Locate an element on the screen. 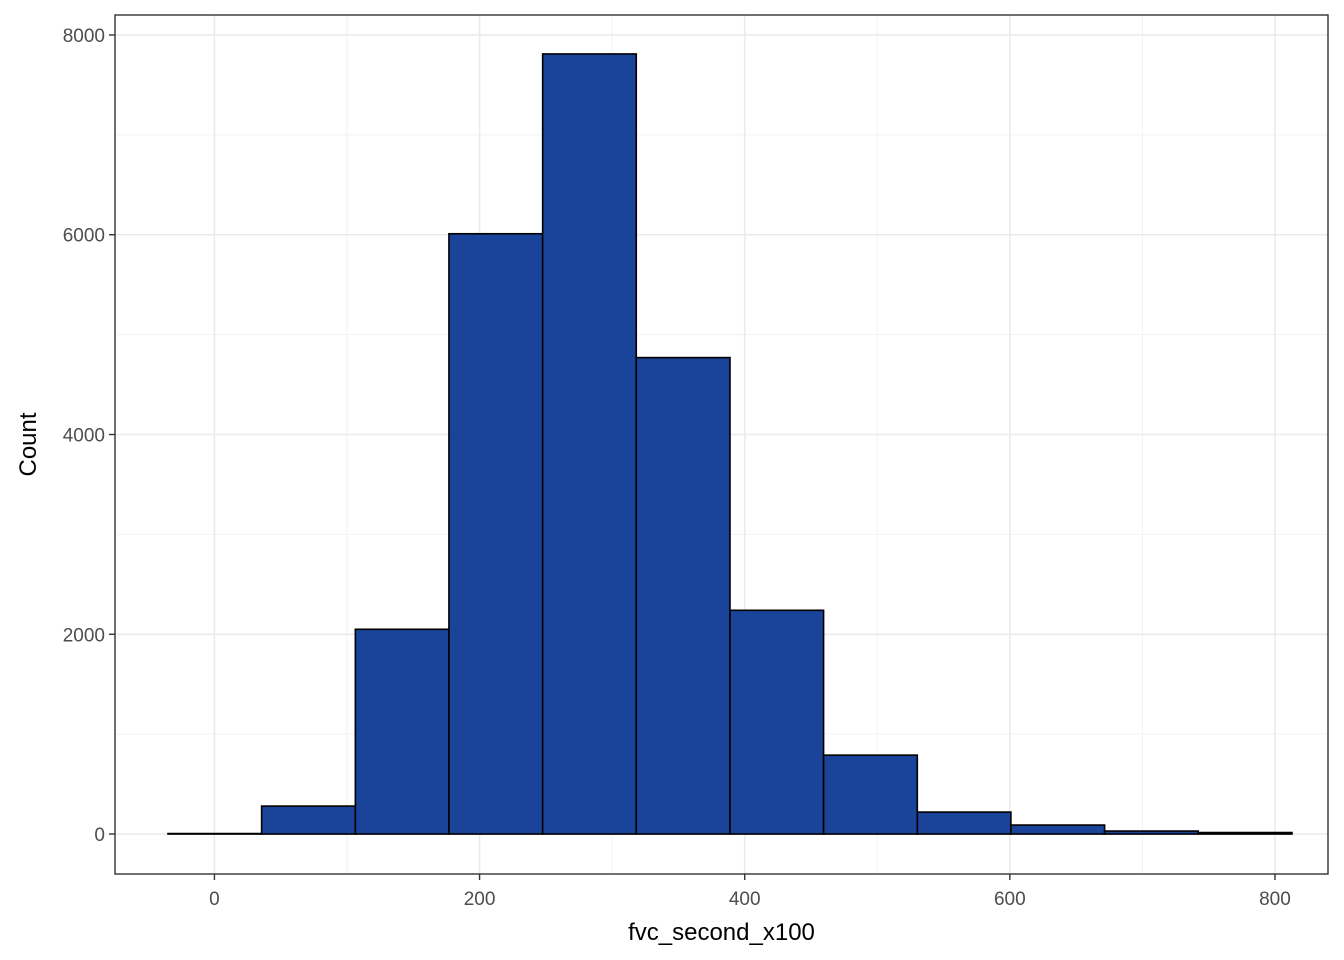  x-tick-label: 600 is located at coordinates (1010, 899).